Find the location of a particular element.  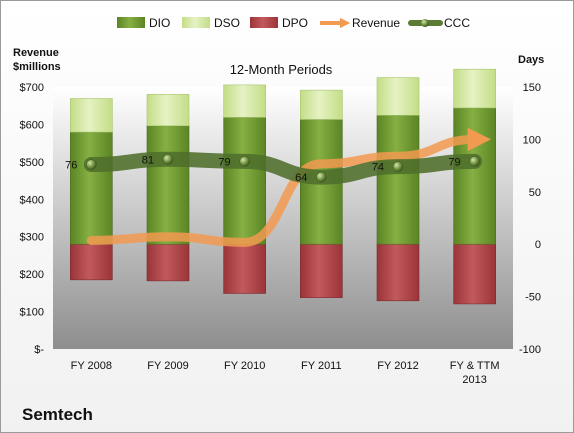

legend: DIO DSO DPO Revenue CCC is located at coordinates (293, 23).